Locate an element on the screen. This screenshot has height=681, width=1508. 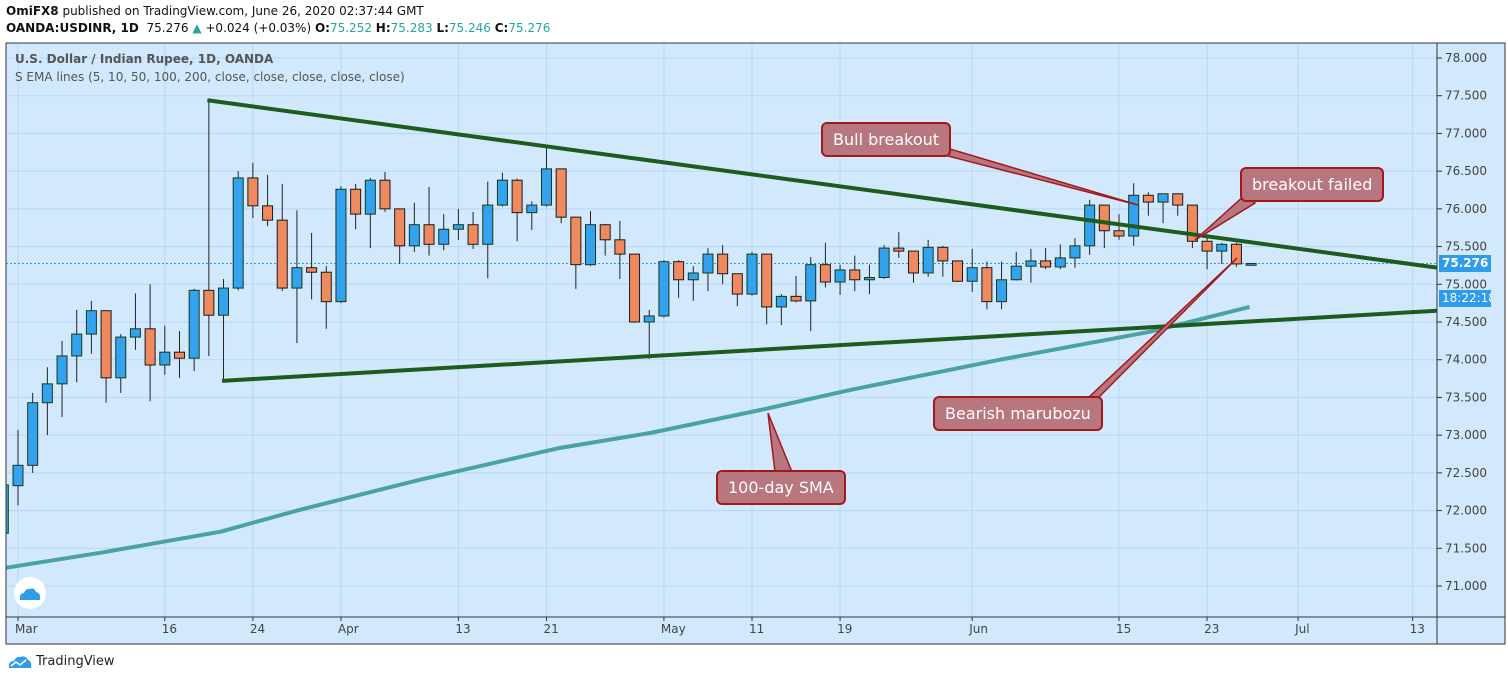
x-tick-label: 23 is located at coordinates (1211, 629).